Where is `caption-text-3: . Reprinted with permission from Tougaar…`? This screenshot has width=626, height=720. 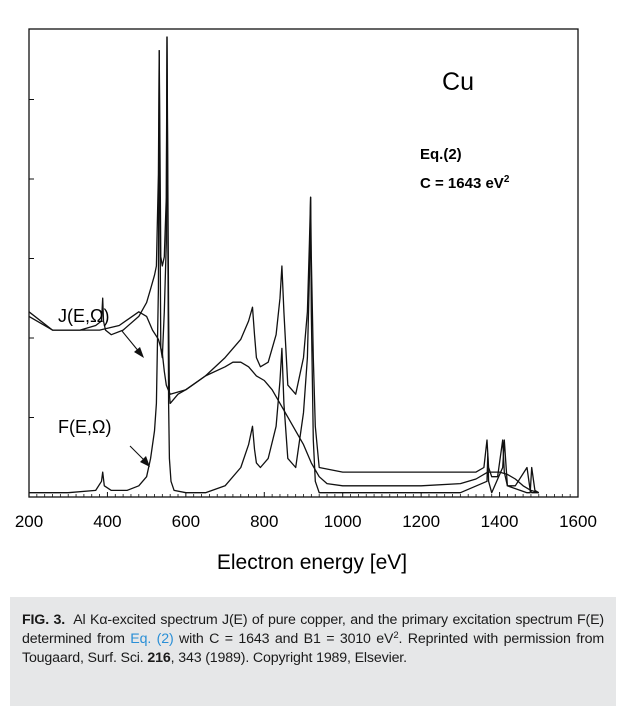 caption-text-3: . Reprinted with permission from Tougaar… is located at coordinates (313, 648).